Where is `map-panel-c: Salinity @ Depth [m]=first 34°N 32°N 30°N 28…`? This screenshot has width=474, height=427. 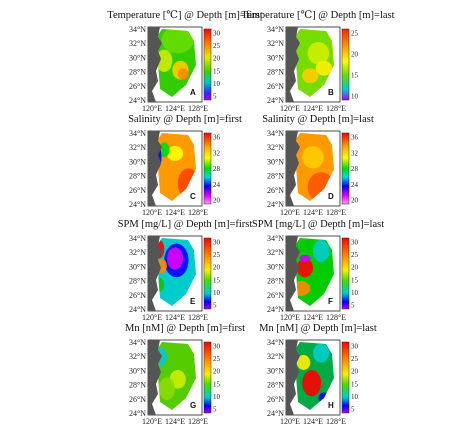
map-panel-c: Salinity @ Depth [m]=first 34°N 32°N 30°N 28… is located at coordinates (185, 165).